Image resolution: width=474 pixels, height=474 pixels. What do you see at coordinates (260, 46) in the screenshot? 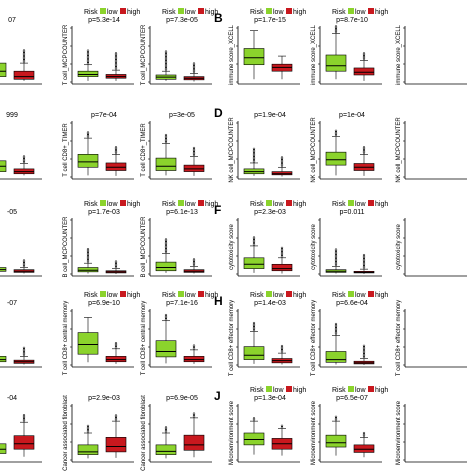
I see `boxplot-panel: B Risk low high p=1.7e-15 immune score_XCELL` at bounding box center [260, 46].